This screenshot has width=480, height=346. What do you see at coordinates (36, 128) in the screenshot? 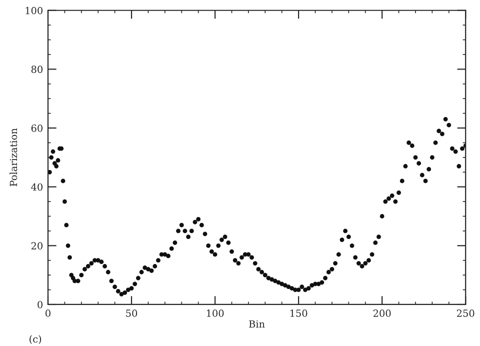
I see `y-tick-label: 60` at bounding box center [36, 128].